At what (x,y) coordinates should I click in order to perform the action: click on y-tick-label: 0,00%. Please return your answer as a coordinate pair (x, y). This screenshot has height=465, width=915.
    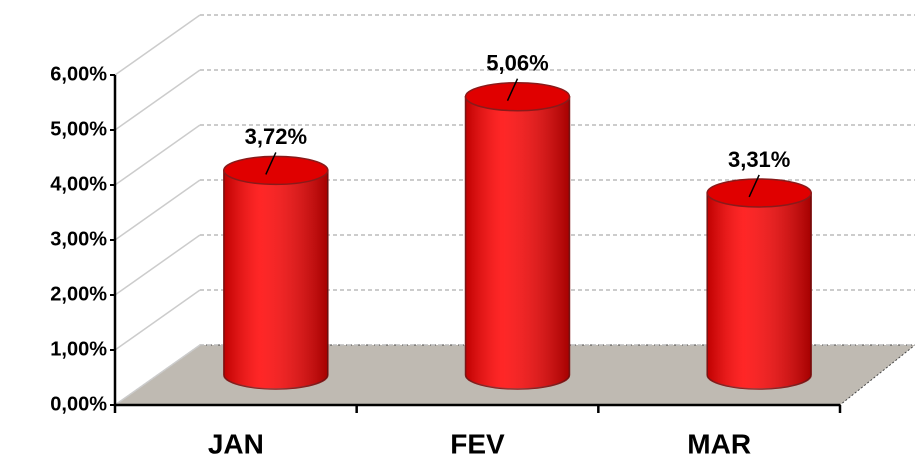
    Looking at the image, I should click on (78, 404).